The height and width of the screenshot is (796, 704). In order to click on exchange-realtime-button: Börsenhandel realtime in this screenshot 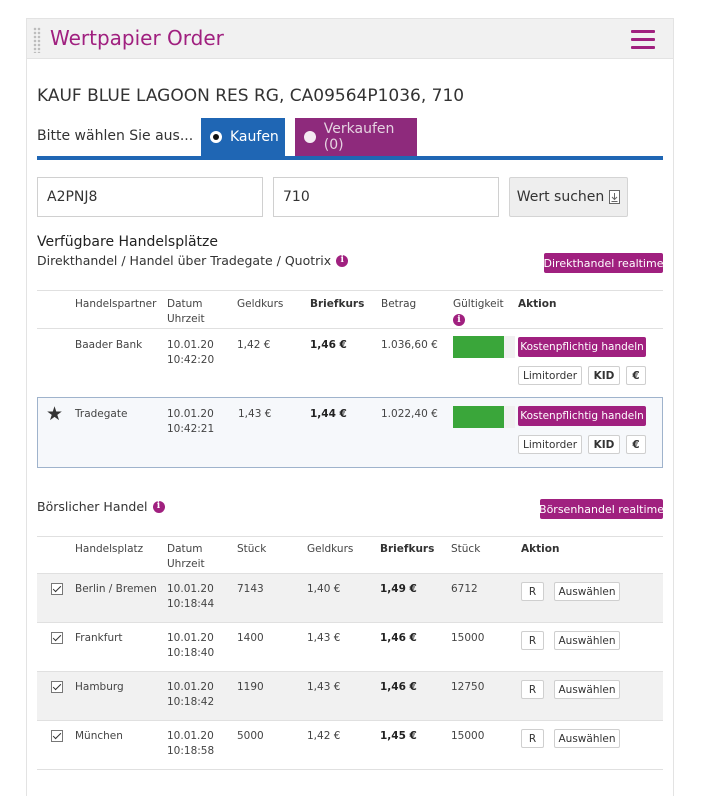, I will do `click(601, 509)`.